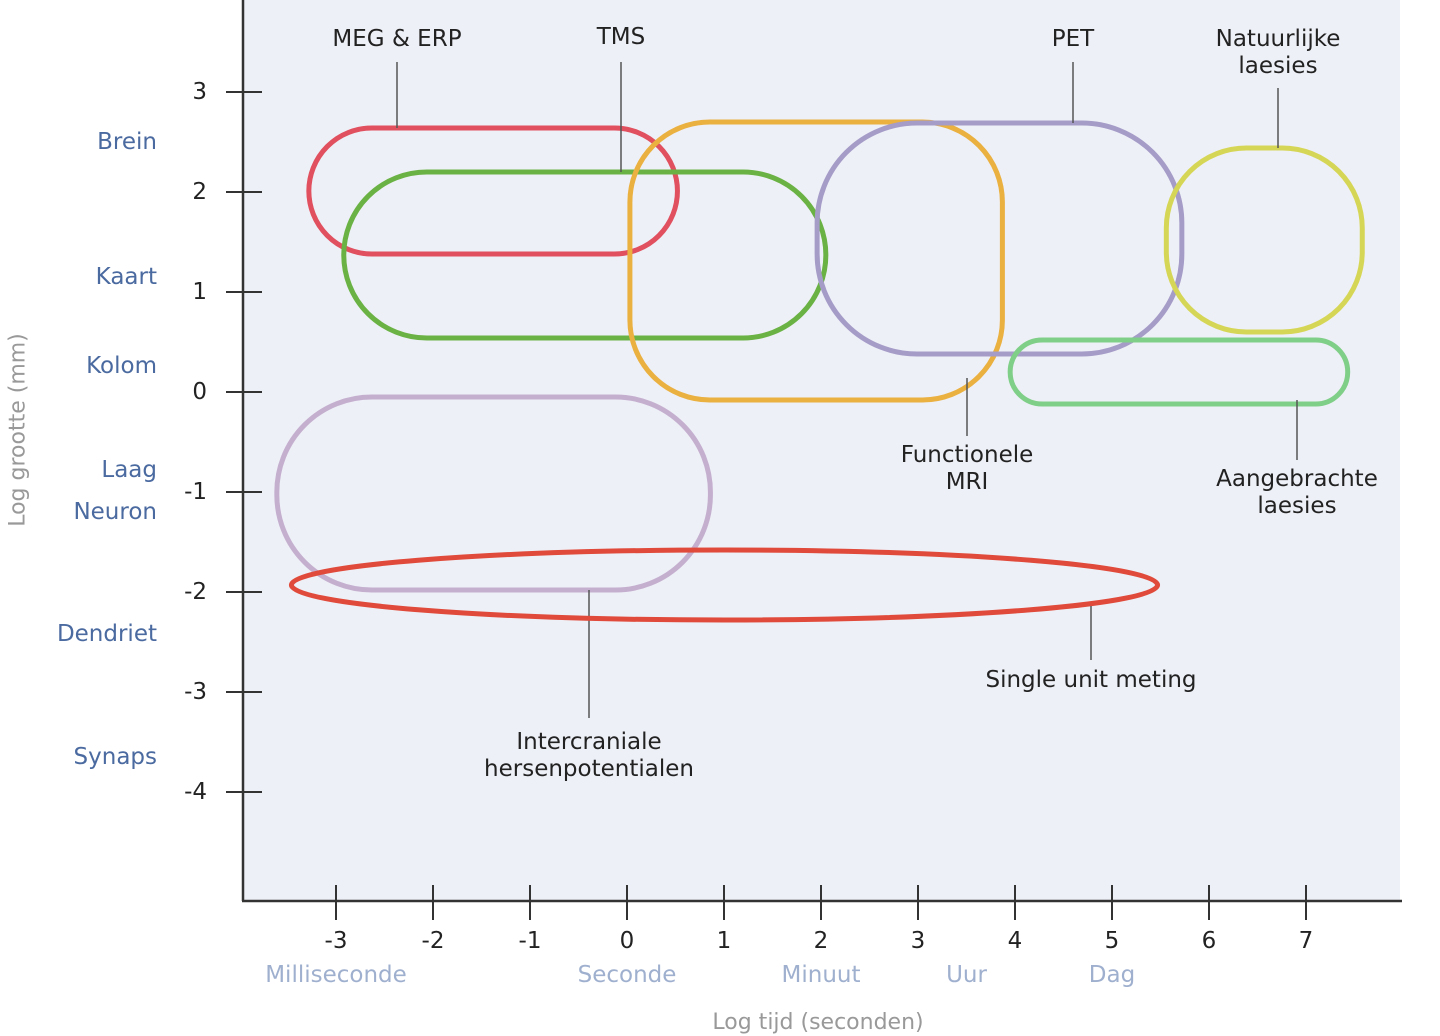  What do you see at coordinates (1112, 941) in the screenshot?
I see `x-tick-label: 5` at bounding box center [1112, 941].